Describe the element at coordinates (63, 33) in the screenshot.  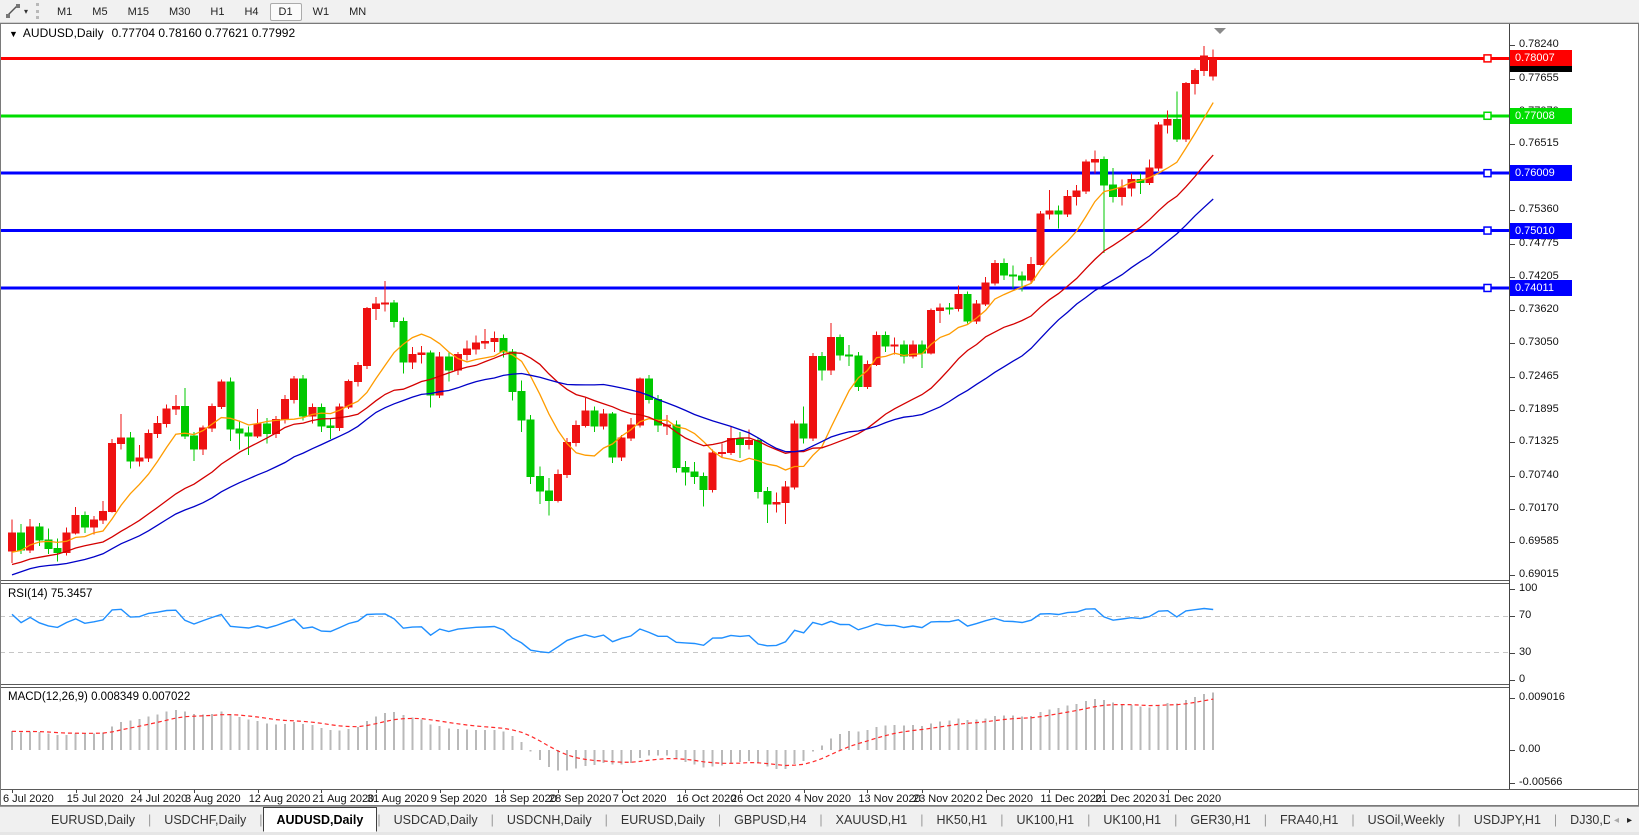
I see `chart-symbol-label: AUDUSD,Daily` at that location.